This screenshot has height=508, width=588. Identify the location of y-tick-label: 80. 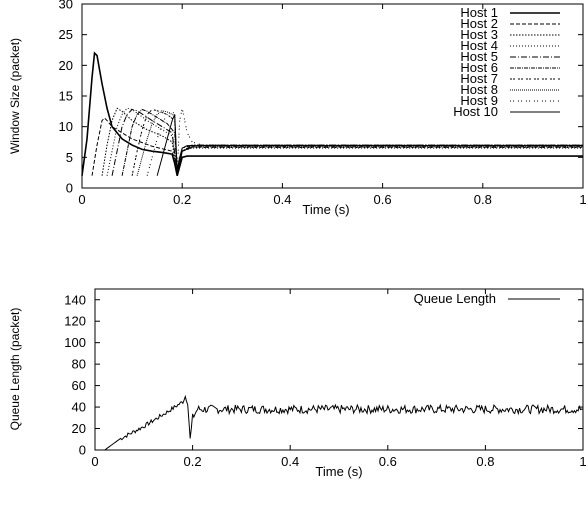
(79, 364).